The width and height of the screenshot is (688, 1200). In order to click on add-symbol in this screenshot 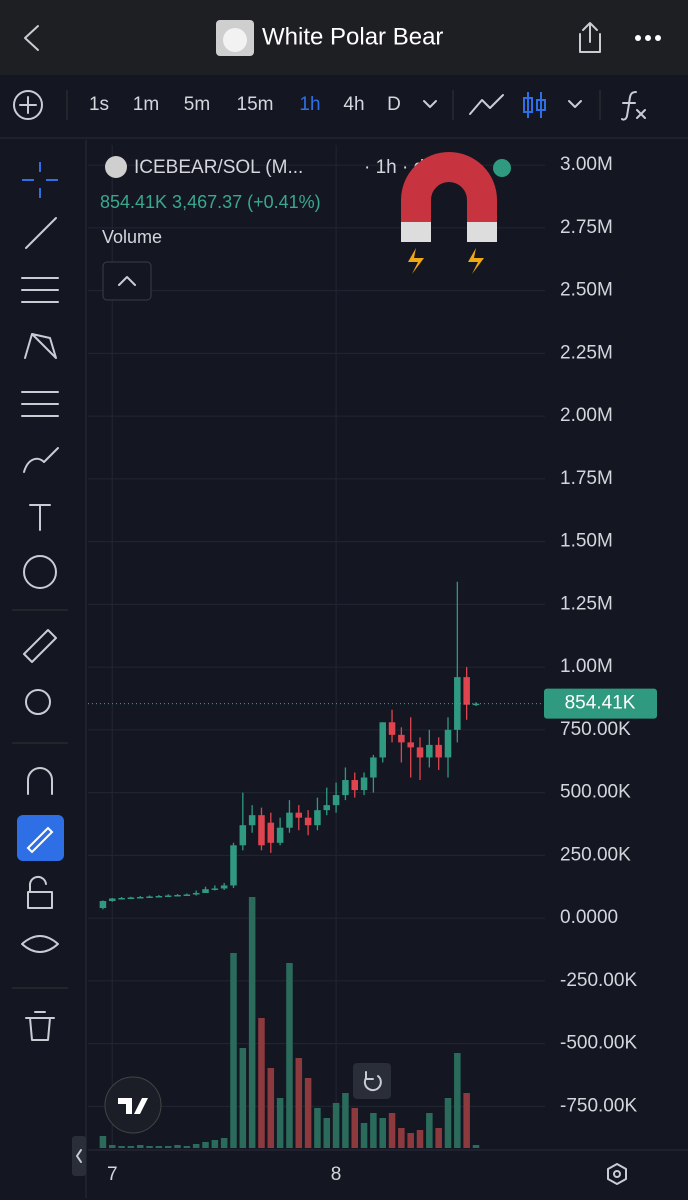, I will do `click(28, 105)`.